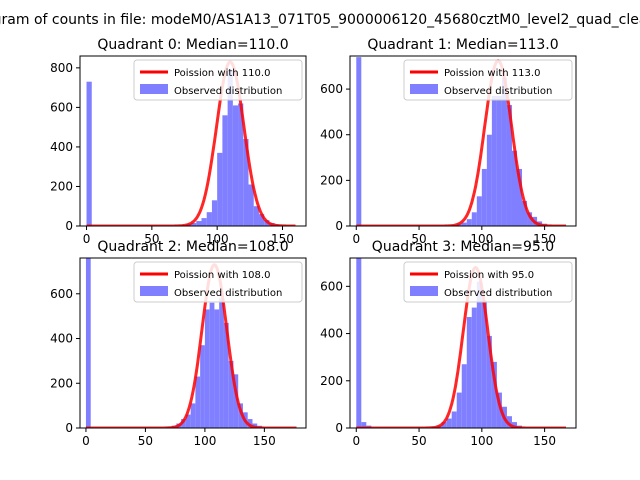 Image resolution: width=640 pixels, height=480 pixels. Describe the element at coordinates (192, 45) in the screenshot. I see `subplot-title: Quadrant 0: Median=110.0` at that location.